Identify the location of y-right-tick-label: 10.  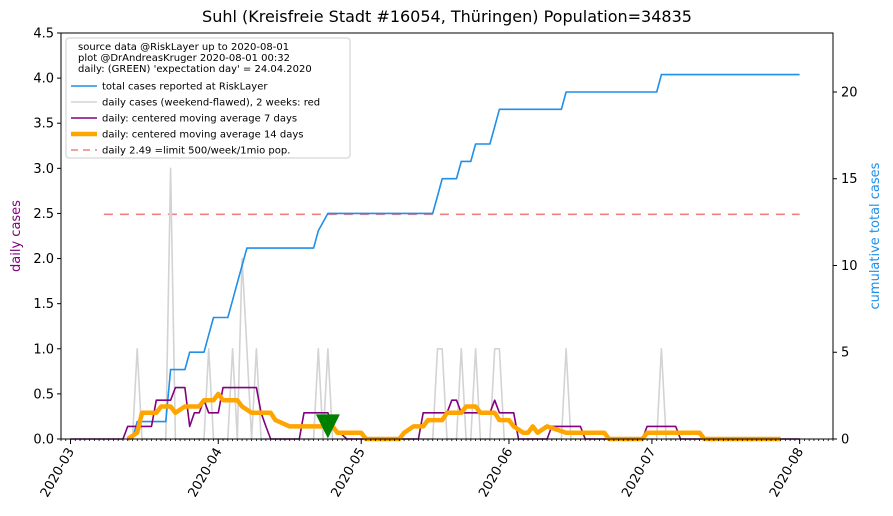
(849, 266).